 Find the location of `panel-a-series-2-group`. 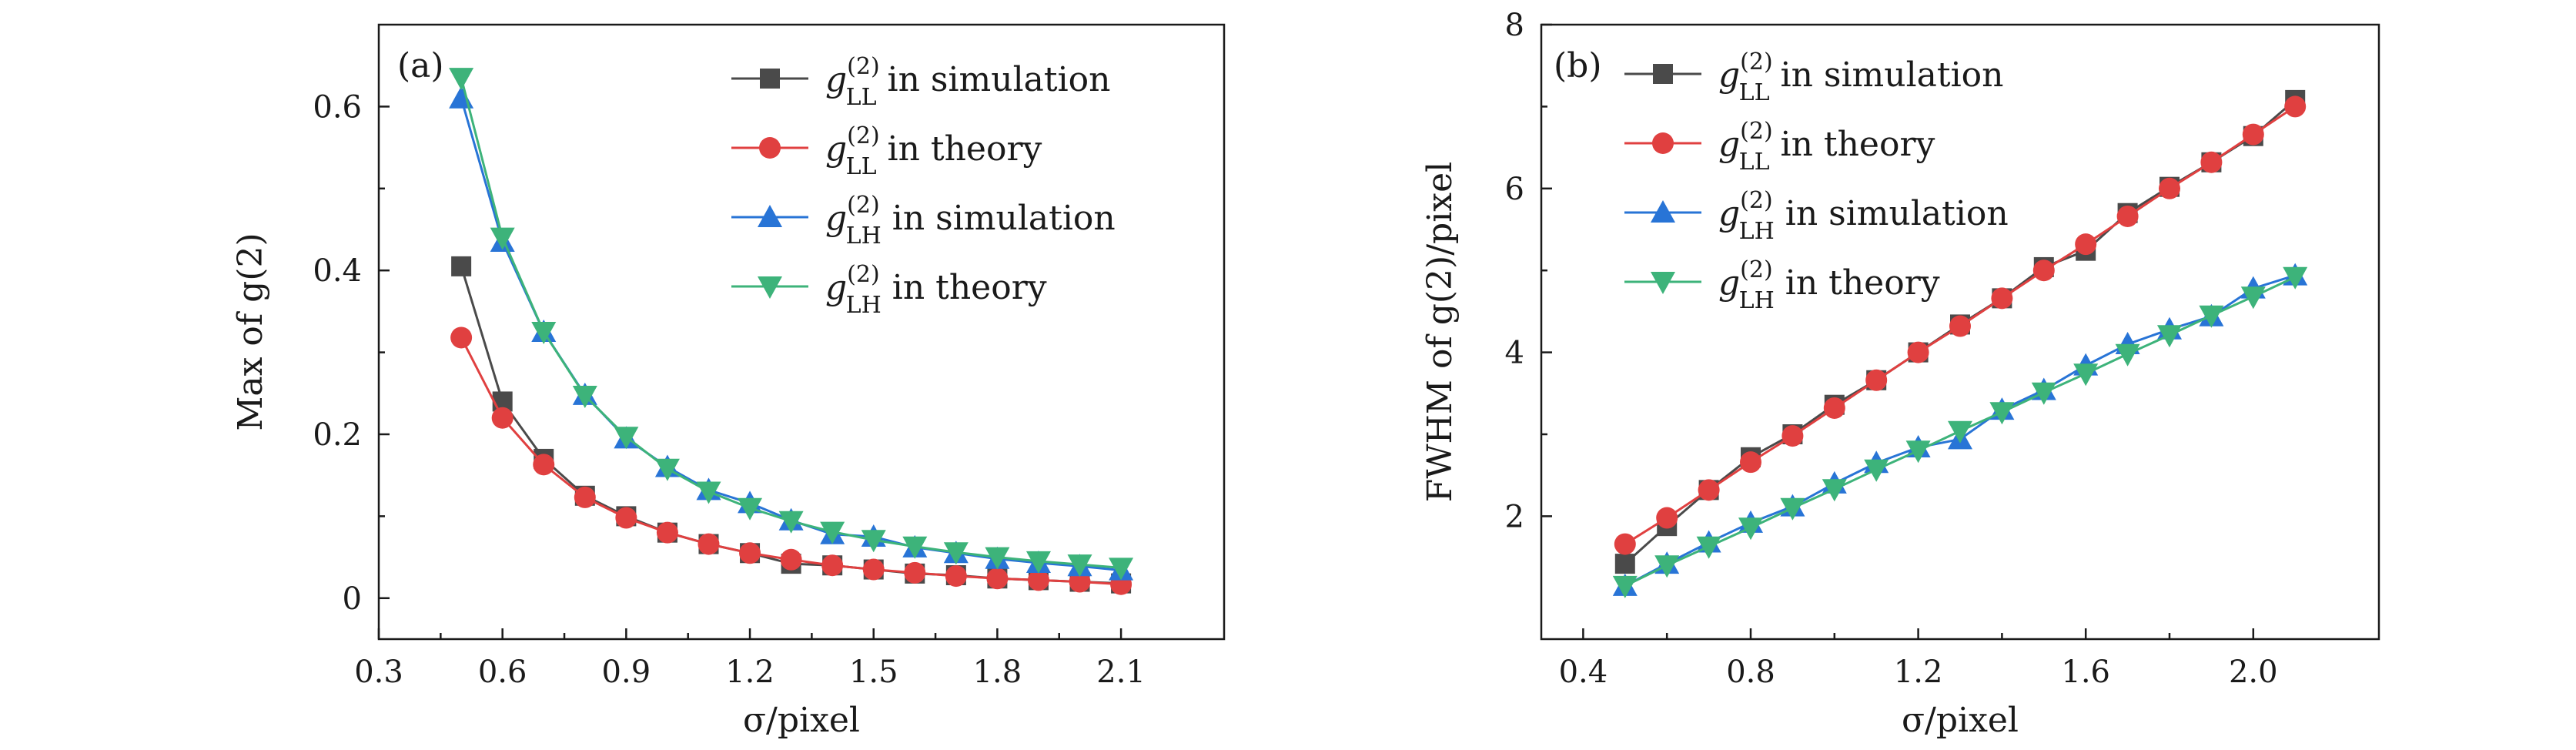

panel-a-series-2-group is located at coordinates (791, 460).